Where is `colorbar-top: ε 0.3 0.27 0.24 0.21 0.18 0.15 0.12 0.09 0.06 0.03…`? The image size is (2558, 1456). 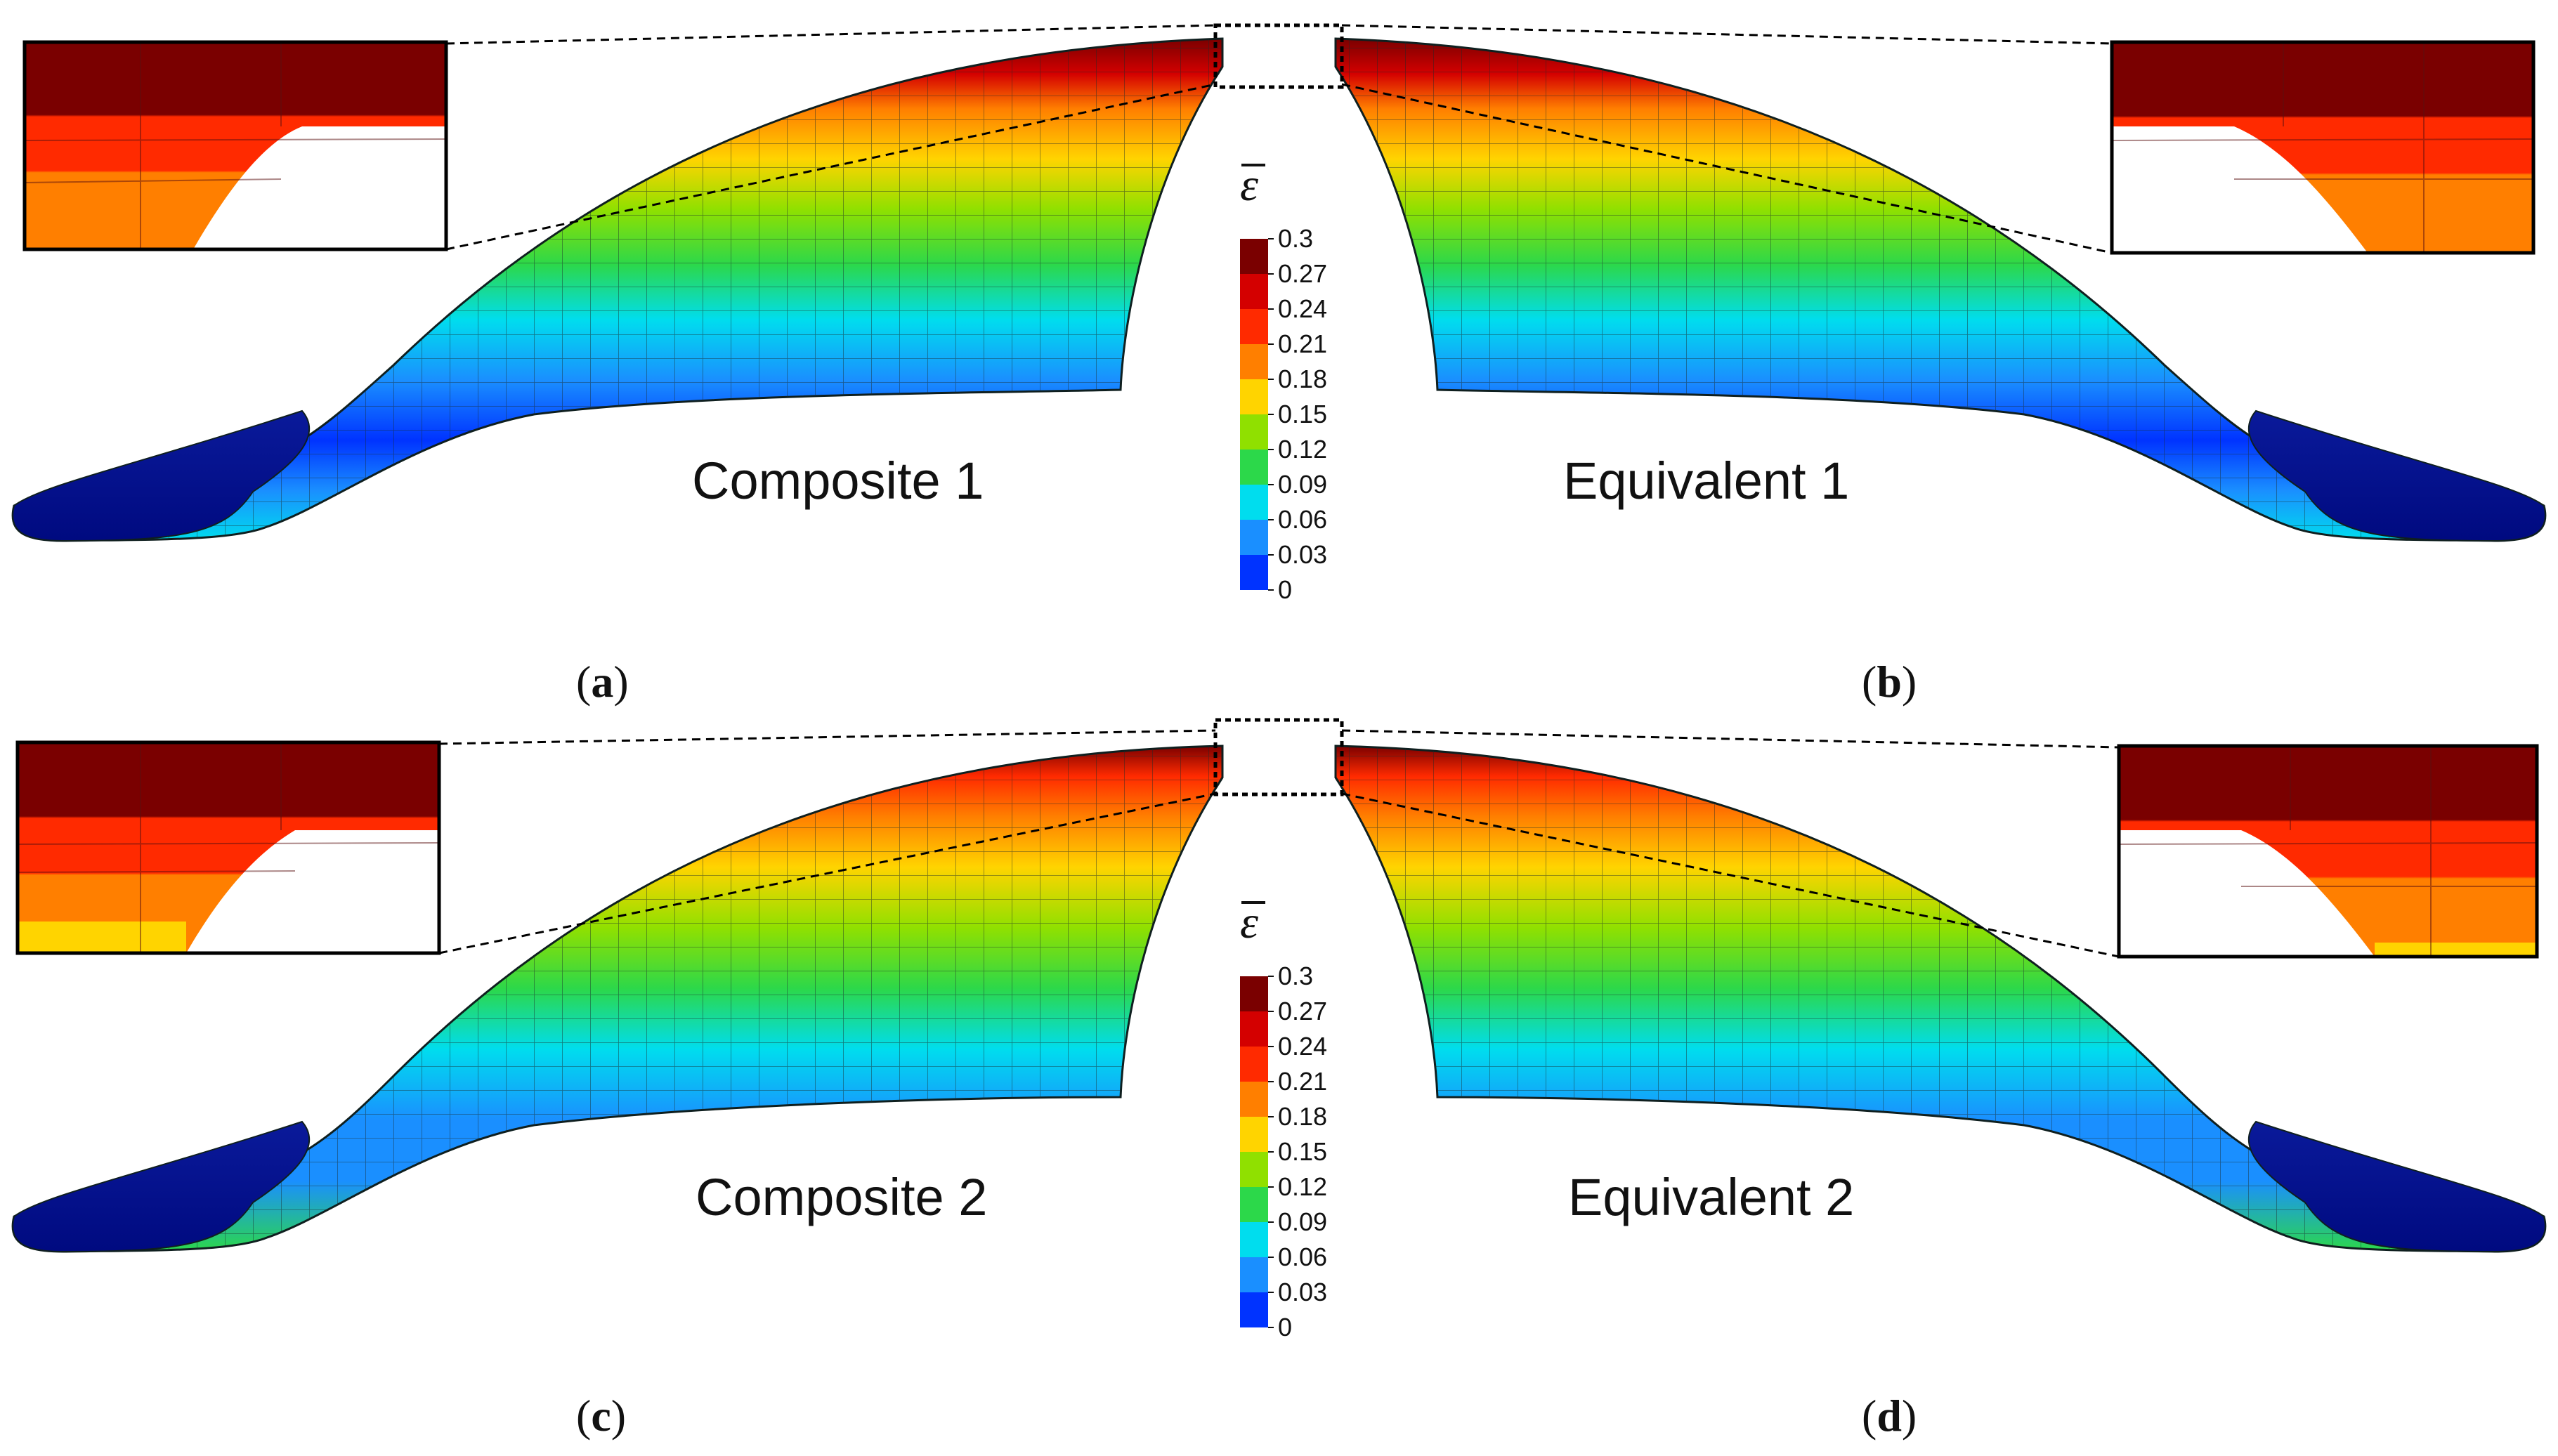 colorbar-top: ε 0.3 0.27 0.24 0.21 0.18 0.15 0.12 0.09 0.06 0.03… is located at coordinates (1283, 381).